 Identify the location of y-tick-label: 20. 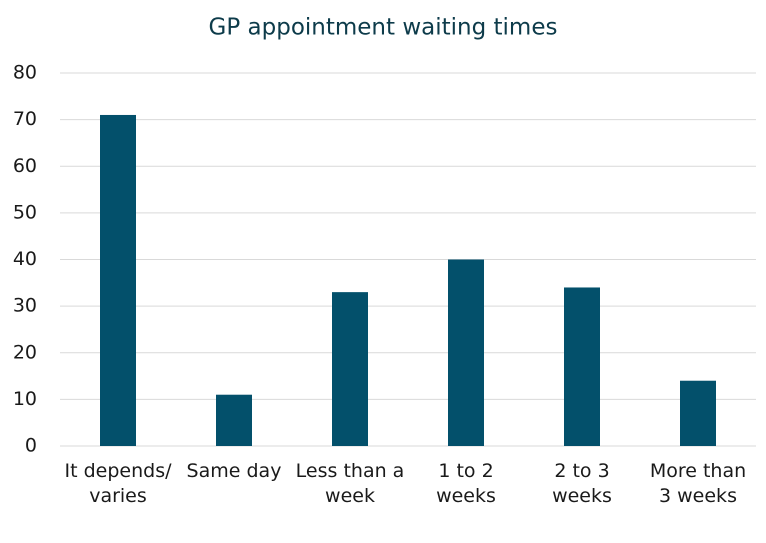
(25, 352).